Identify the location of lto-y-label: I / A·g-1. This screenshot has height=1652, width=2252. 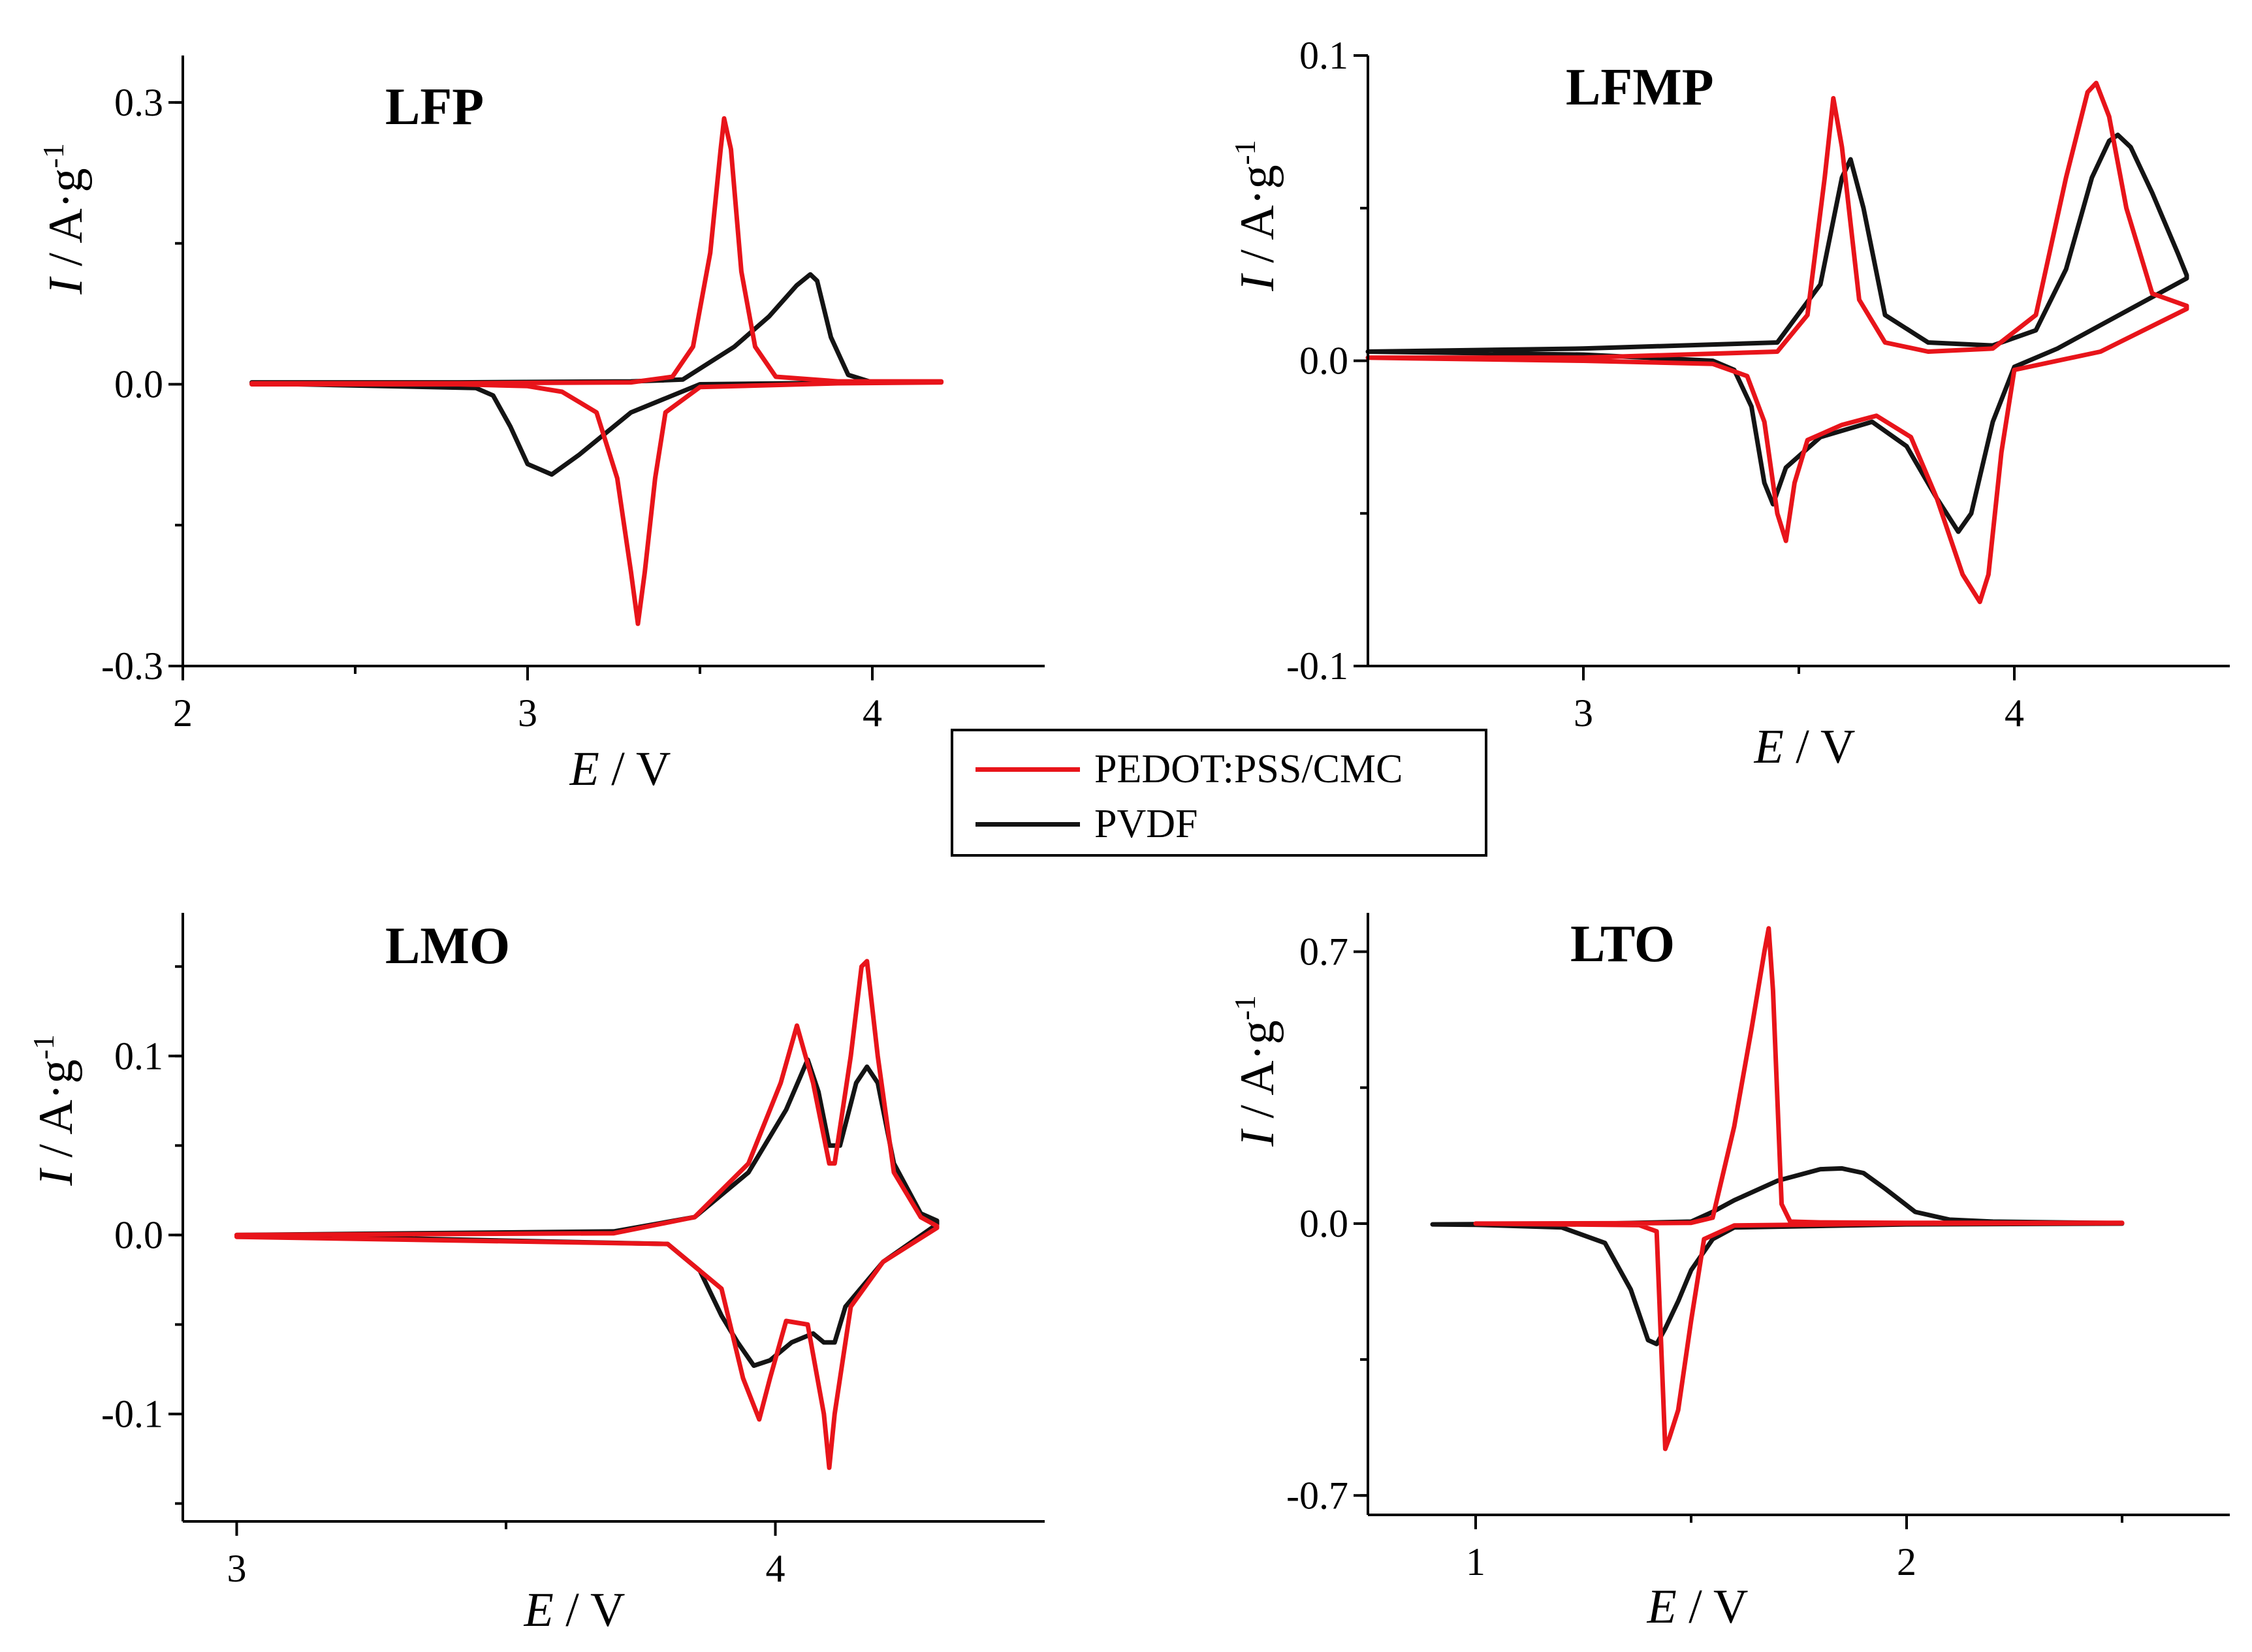
(1256, 1071).